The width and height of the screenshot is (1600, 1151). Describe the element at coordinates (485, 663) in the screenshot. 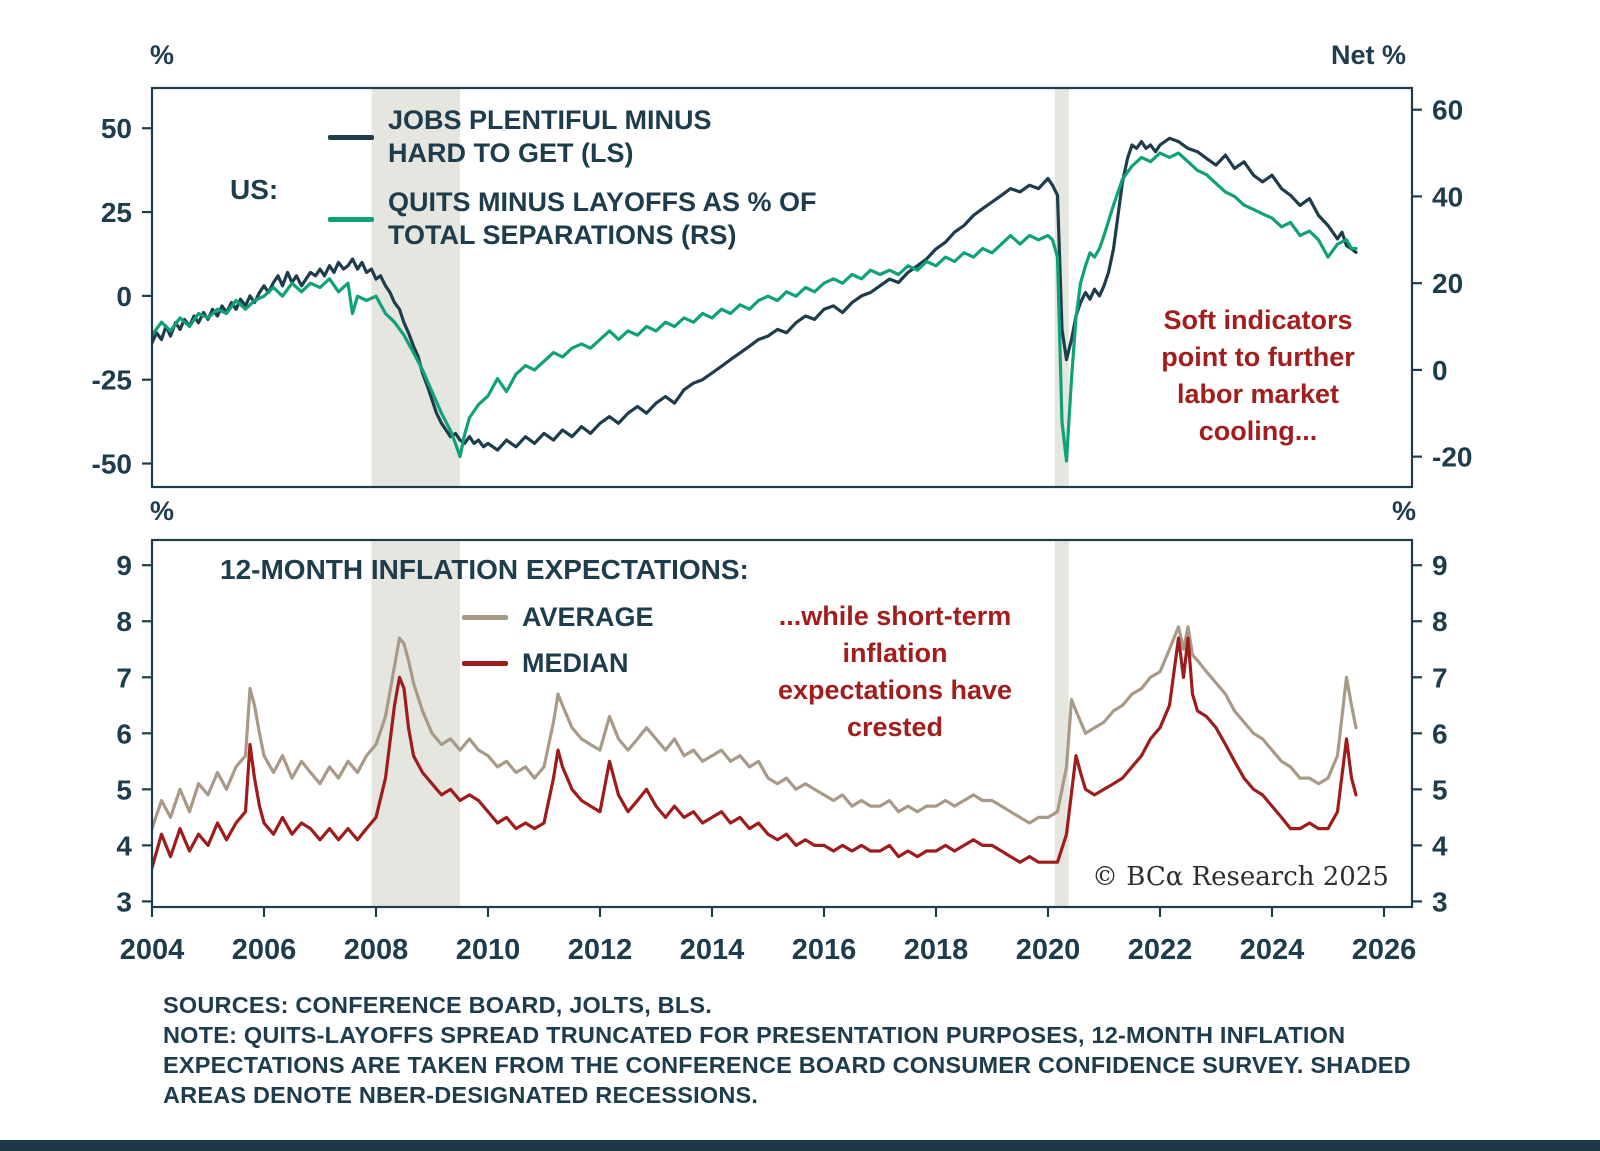

I see `median-line-swatch` at that location.